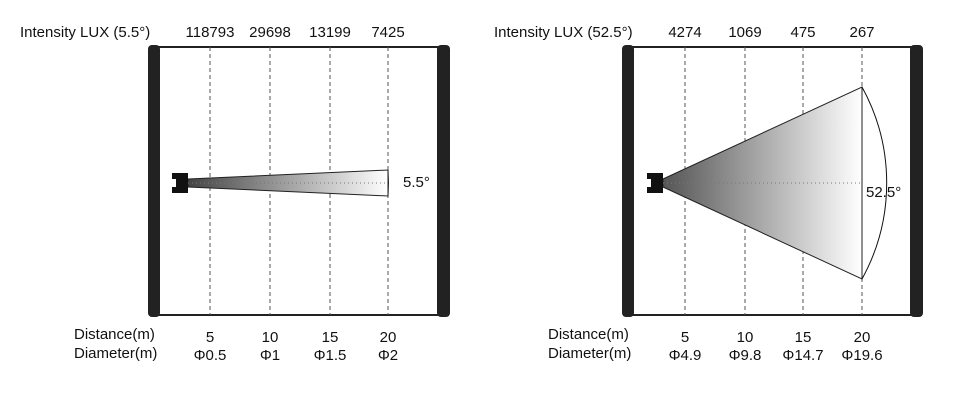  I want to click on angle-label: 5.5°, so click(416, 182).